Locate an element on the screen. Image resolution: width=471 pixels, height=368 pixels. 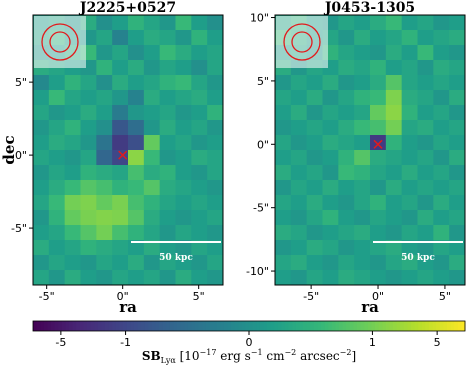
scale-bar-label: 50 kpc is located at coordinates (176, 258).